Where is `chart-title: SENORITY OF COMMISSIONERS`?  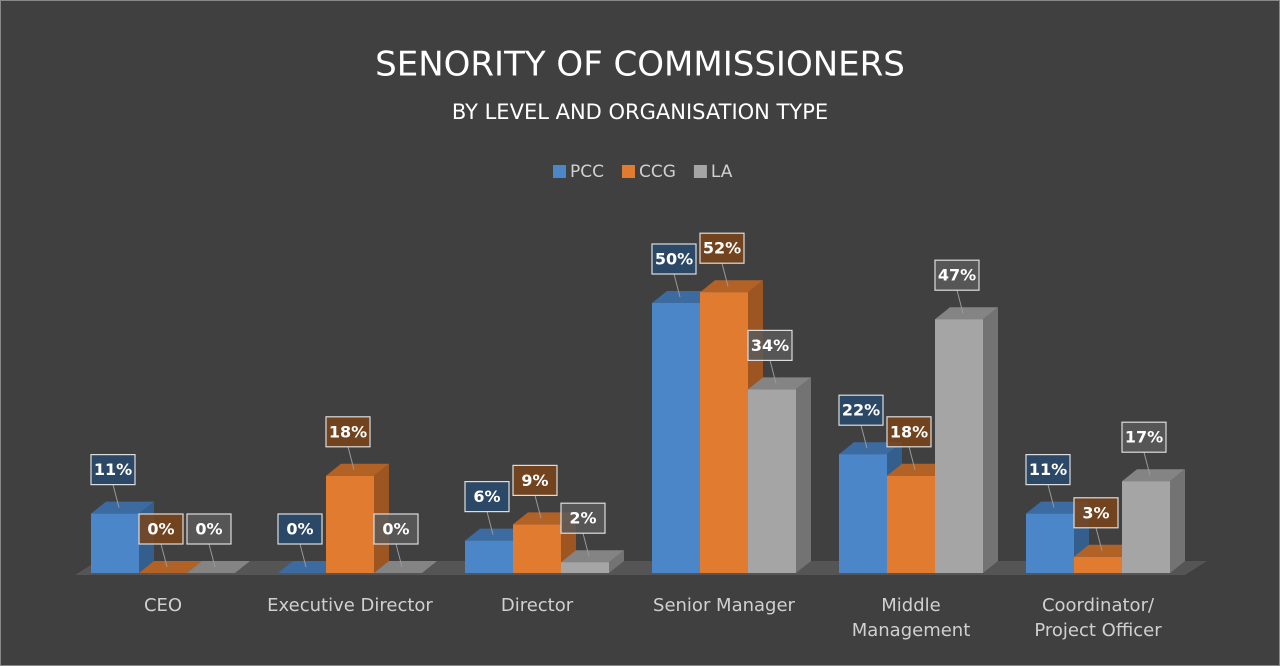 chart-title: SENORITY OF COMMISSIONERS is located at coordinates (640, 65).